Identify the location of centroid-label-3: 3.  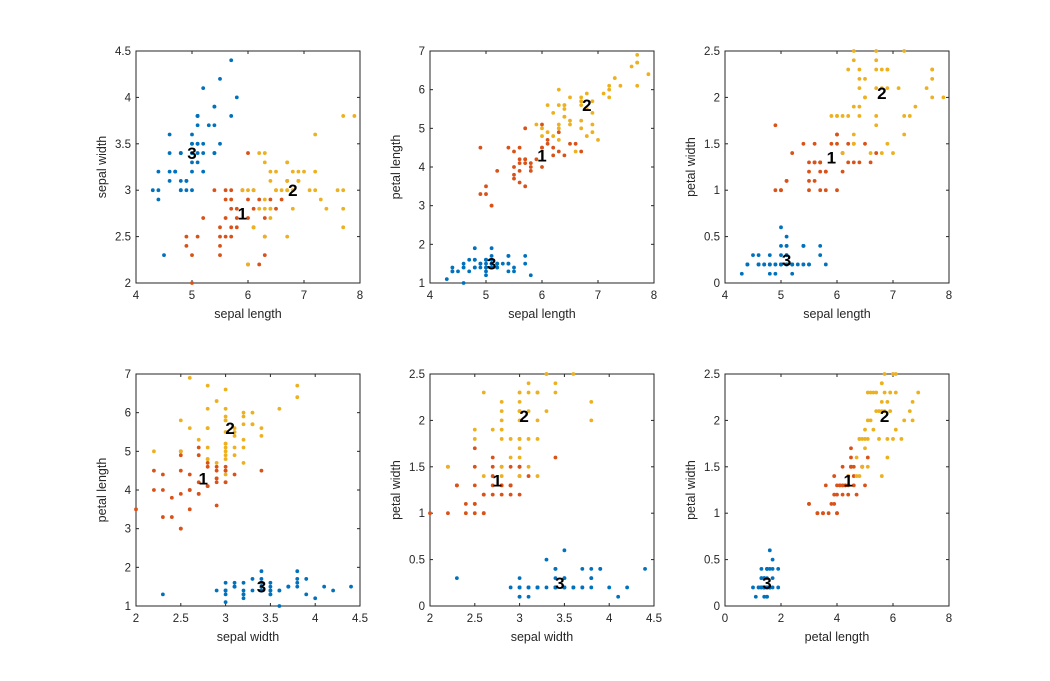
(786, 260).